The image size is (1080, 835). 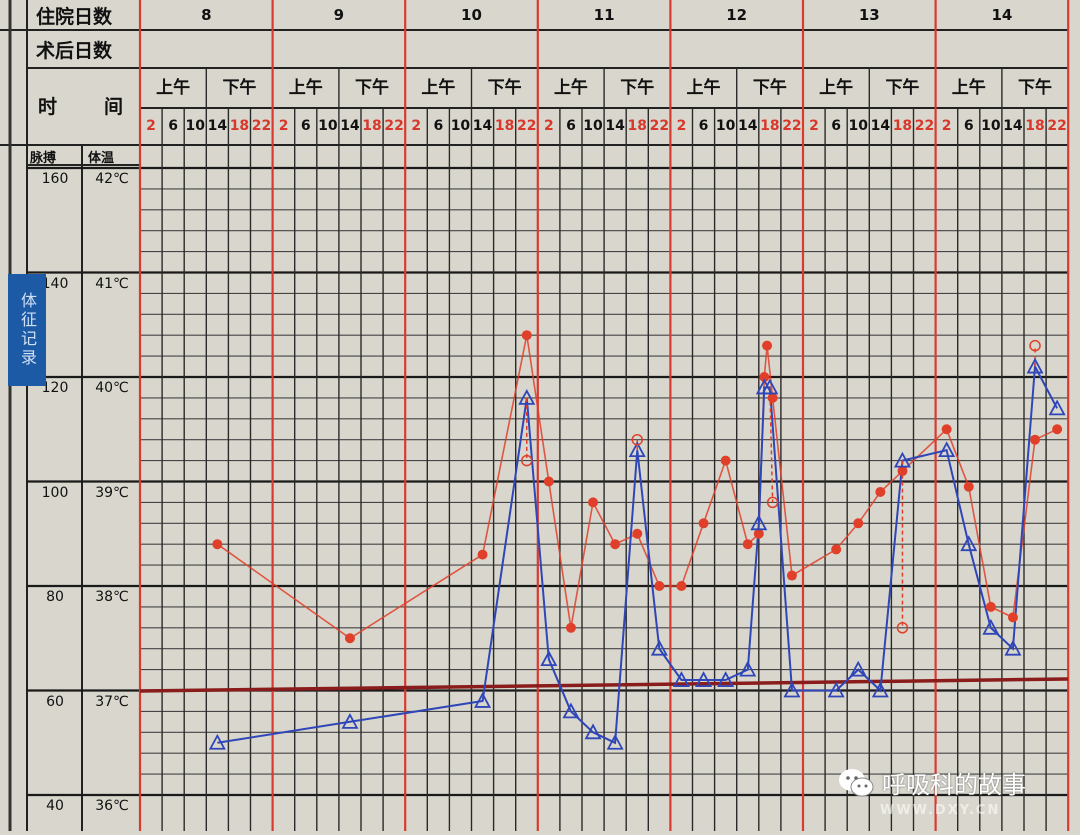 I want to click on temp-tick-label: 38℃, so click(x=112, y=597).